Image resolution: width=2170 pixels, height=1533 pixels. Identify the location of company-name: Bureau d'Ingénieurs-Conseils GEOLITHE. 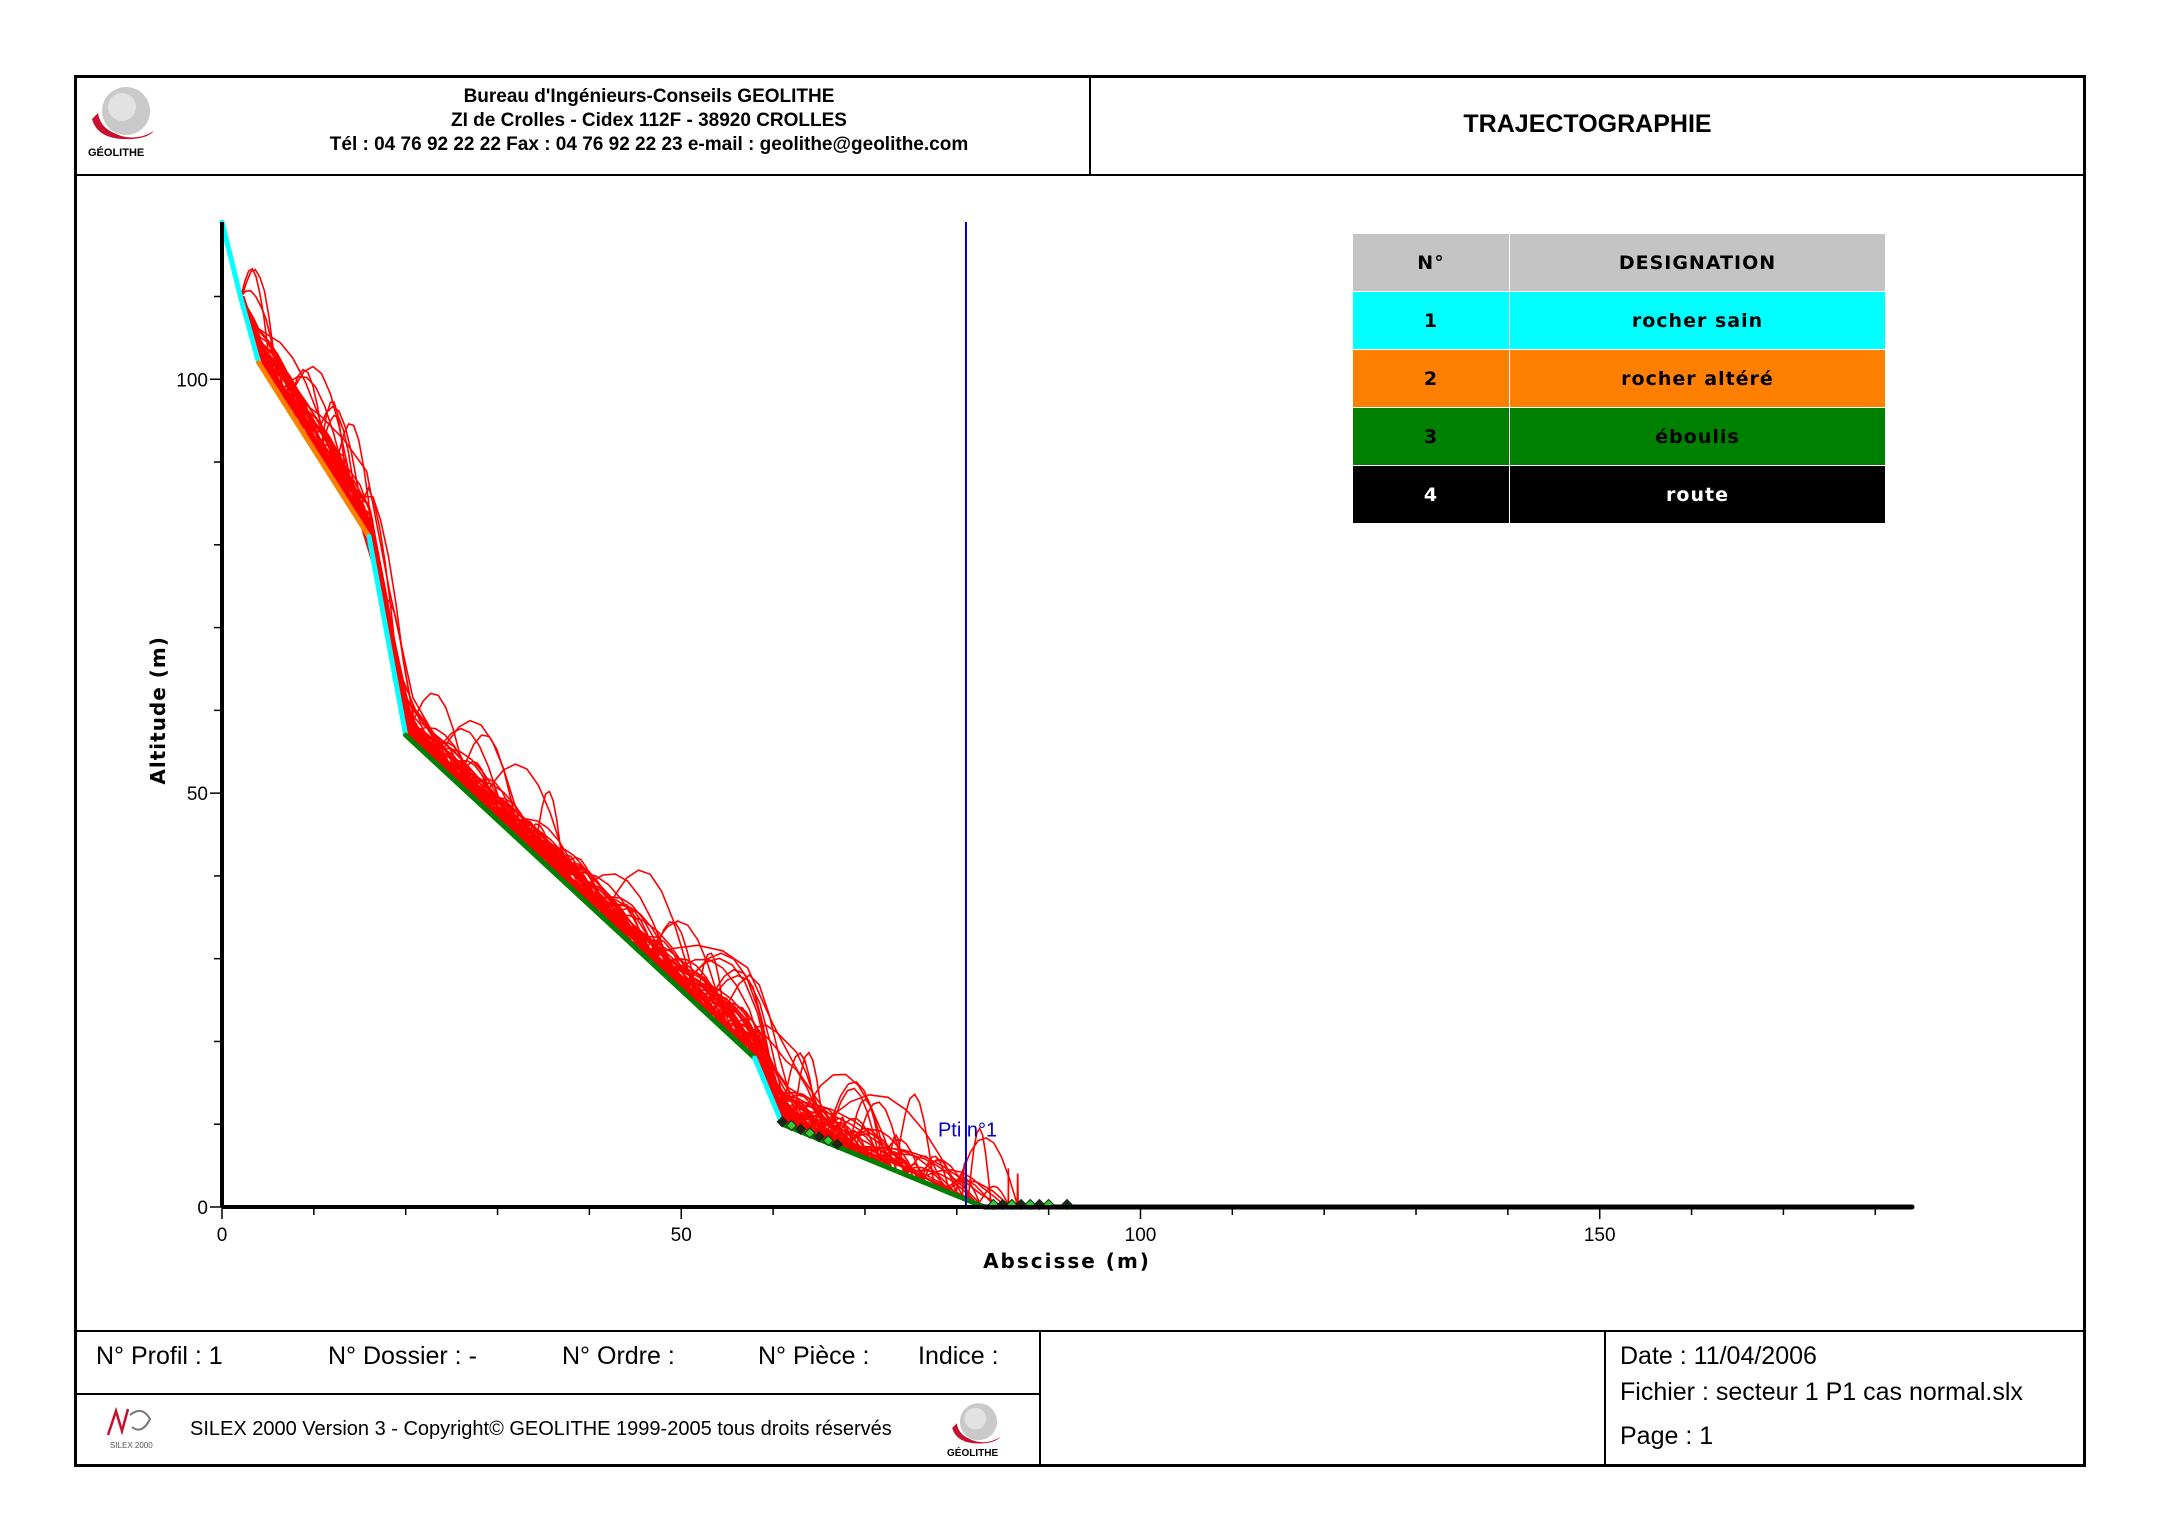
(649, 96).